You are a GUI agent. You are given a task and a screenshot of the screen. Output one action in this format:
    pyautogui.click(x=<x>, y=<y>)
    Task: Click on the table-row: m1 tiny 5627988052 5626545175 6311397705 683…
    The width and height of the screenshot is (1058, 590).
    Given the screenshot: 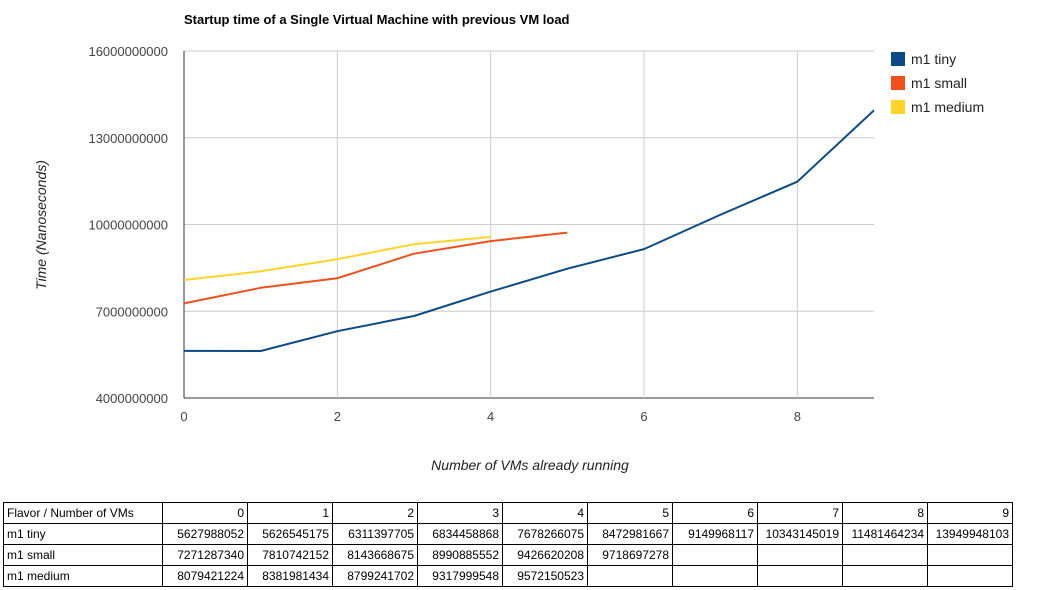 What is the action you would take?
    pyautogui.click(x=508, y=534)
    